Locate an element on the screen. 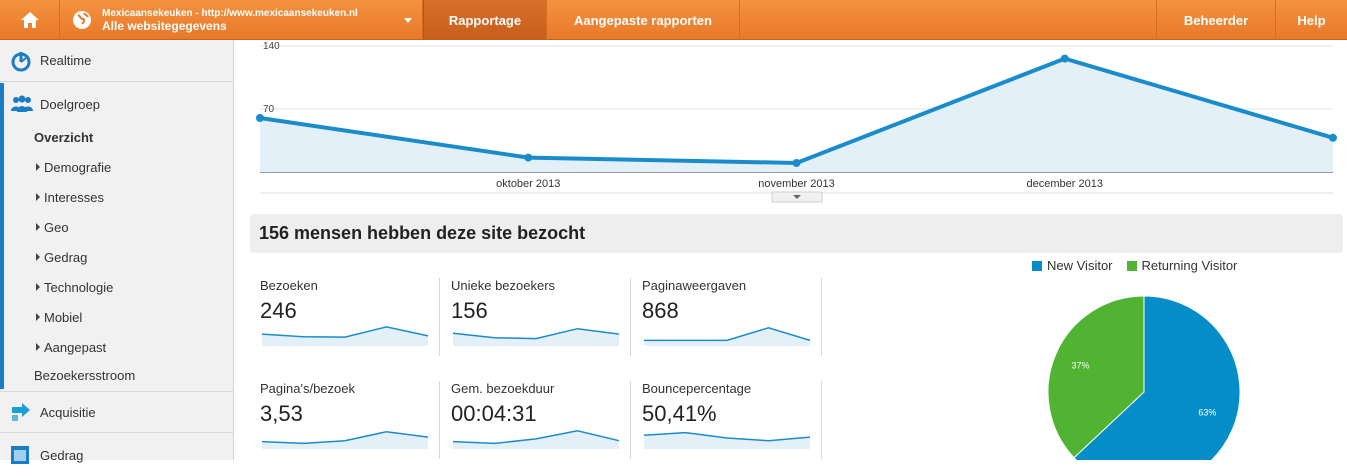  metric-label: Gem. bezoekduur is located at coordinates (503, 388).